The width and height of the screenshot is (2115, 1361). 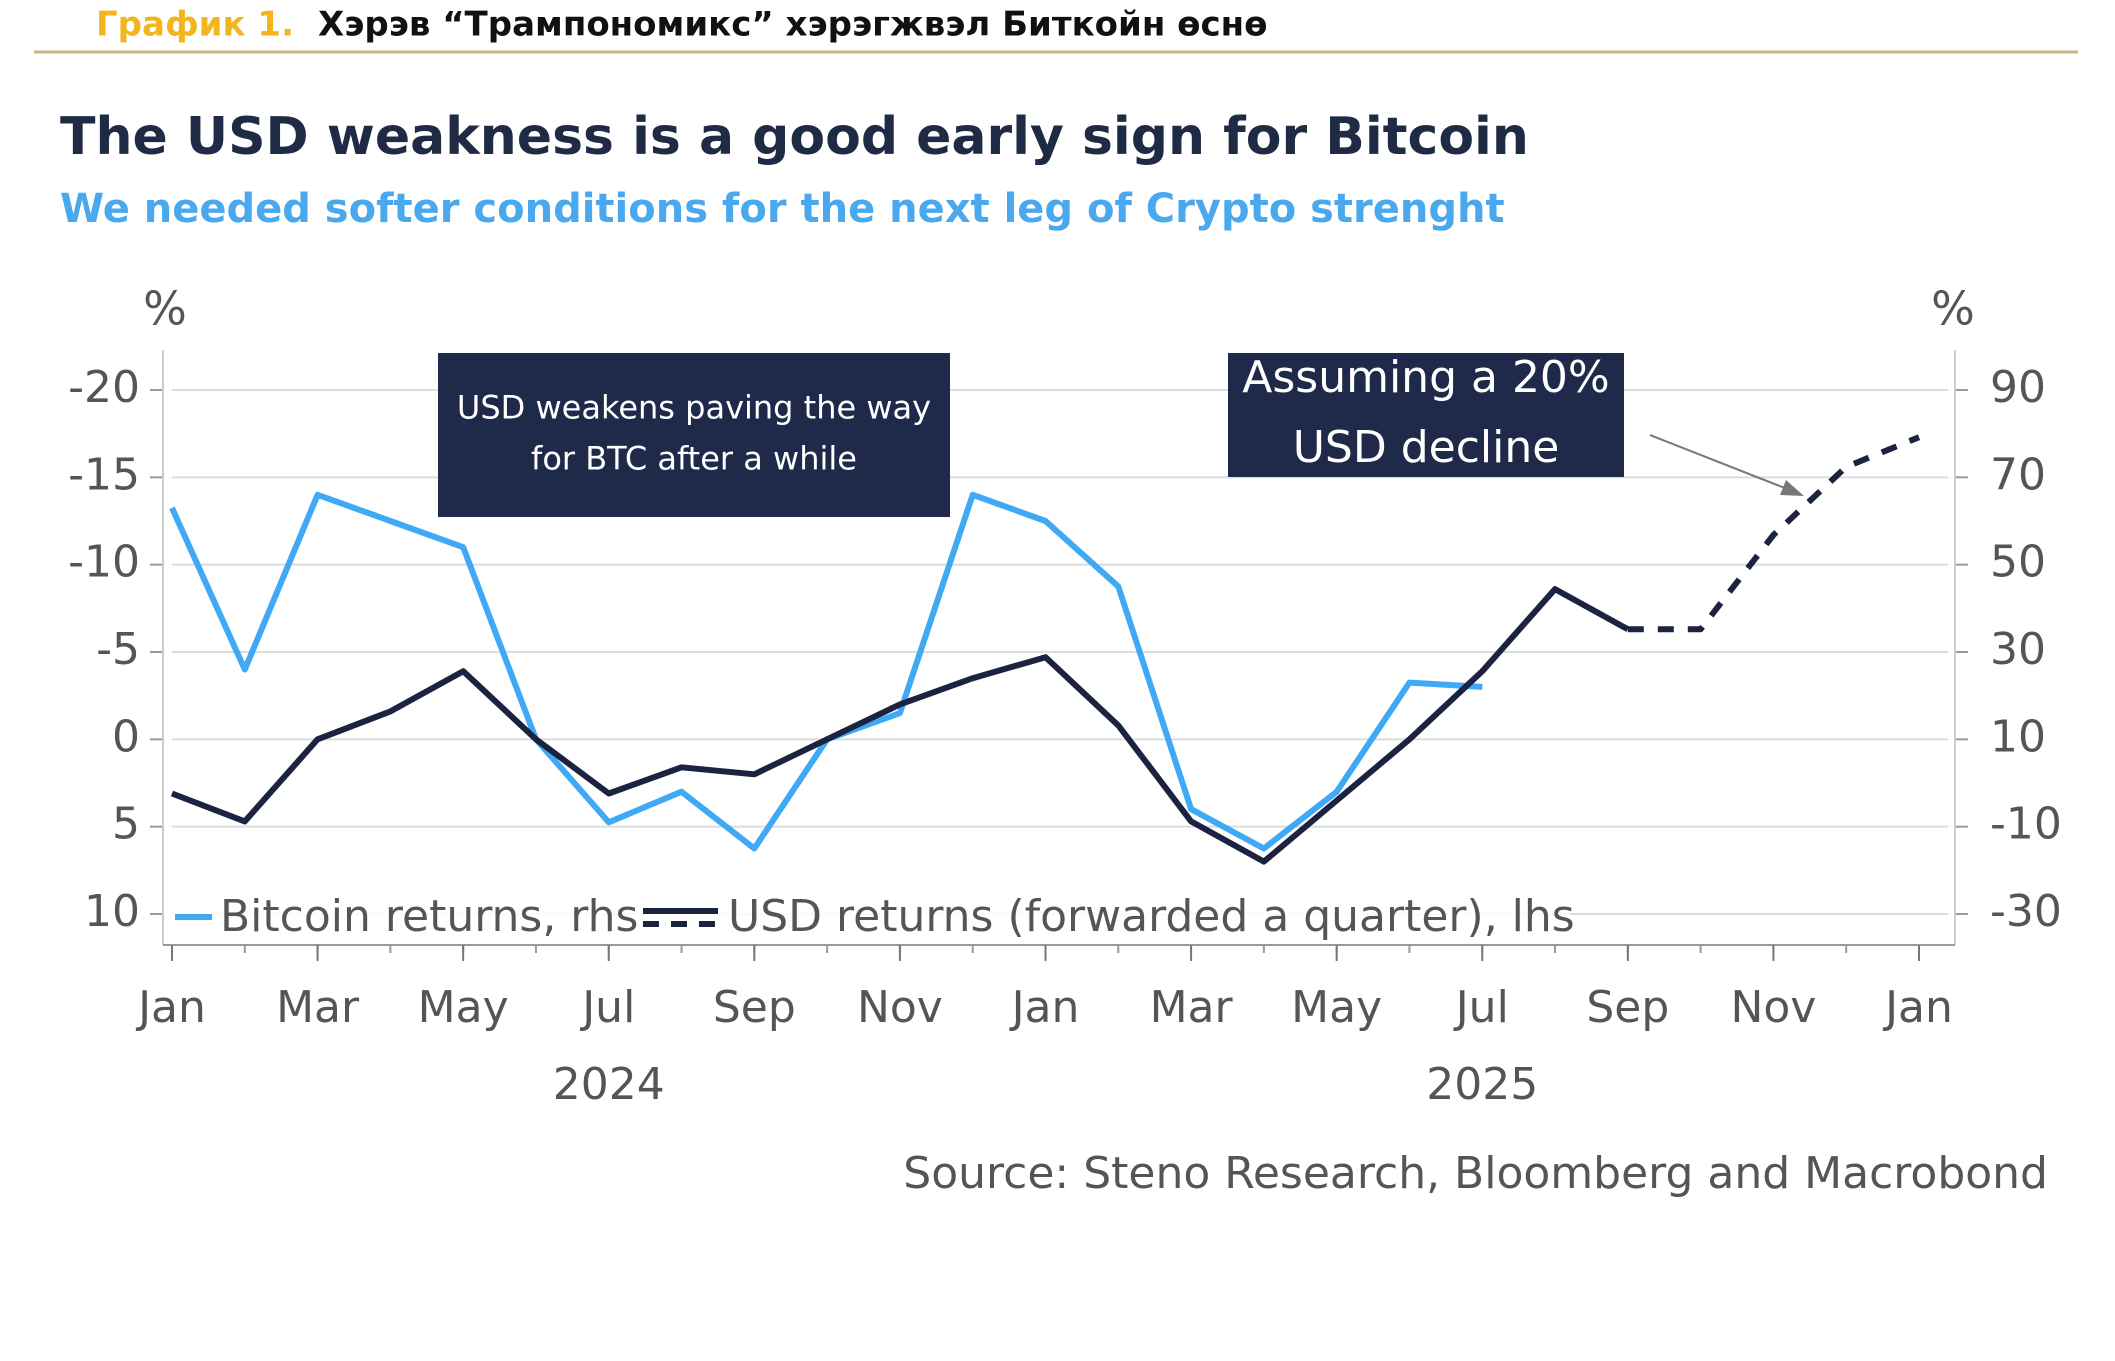 I want to click on forecast-line, so click(x=1774, y=533).